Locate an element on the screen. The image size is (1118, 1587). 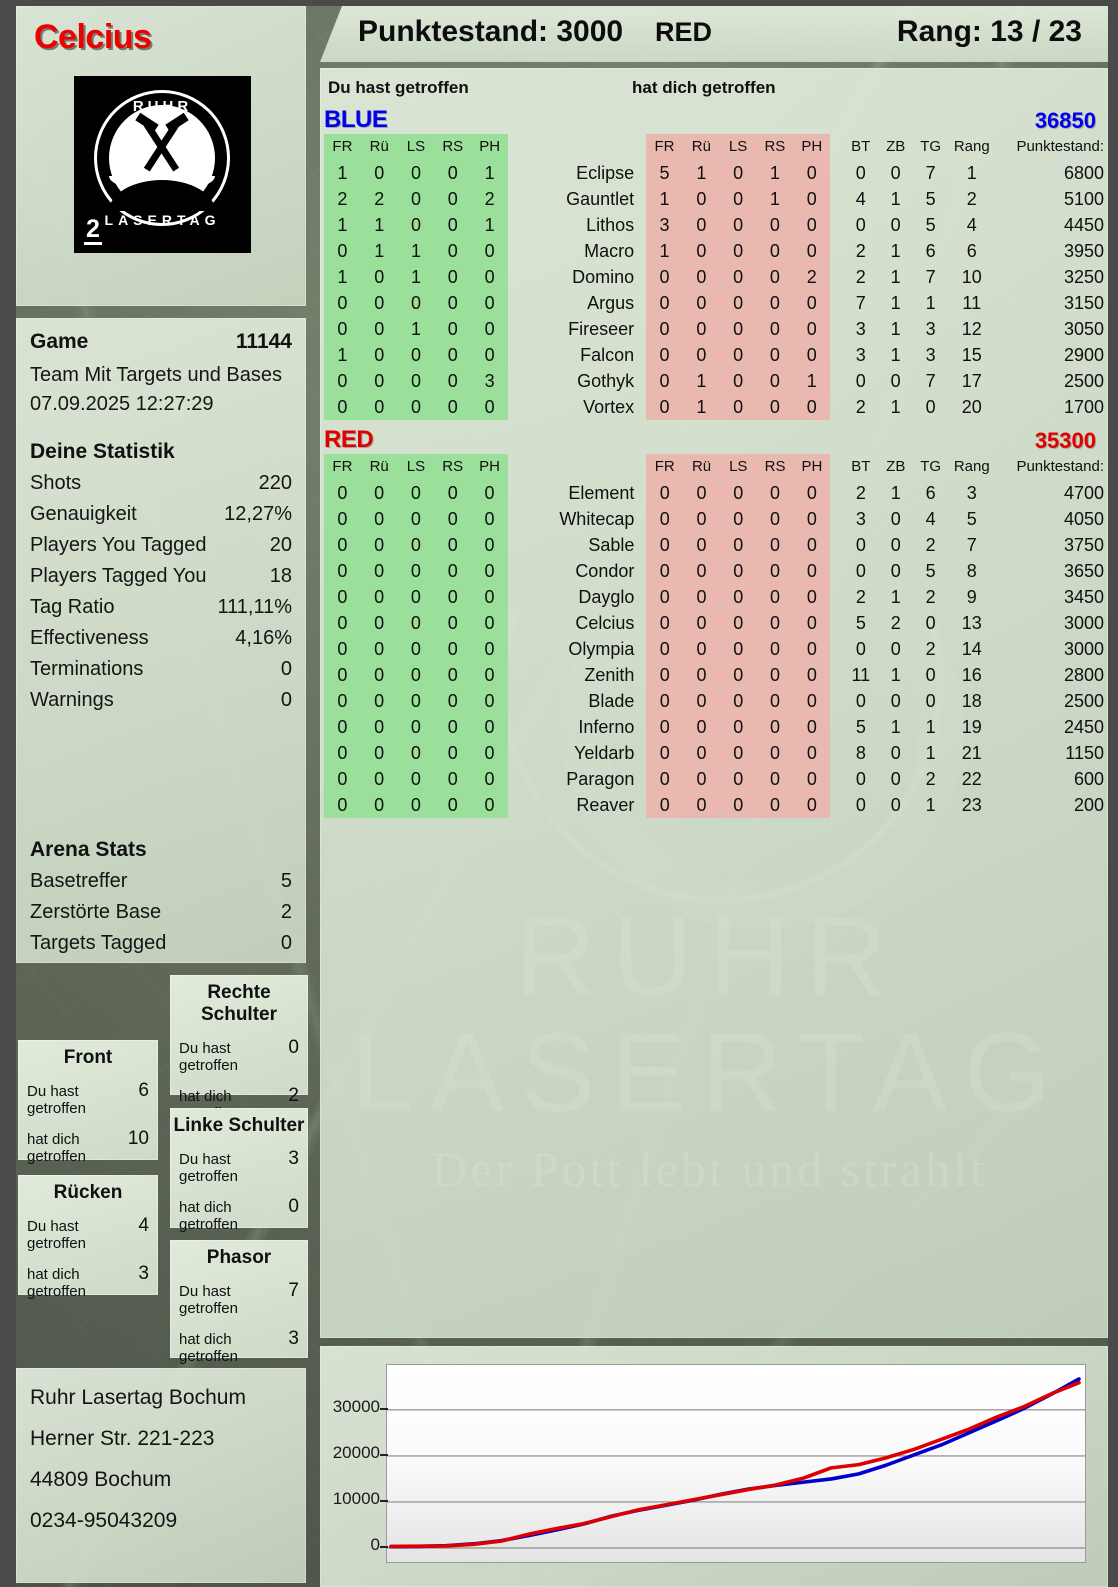
table-row: 0 0 0 0 0 Whitecap 0 0 0 0 0 3 0 4 5 4050 is located at coordinates (716, 519).